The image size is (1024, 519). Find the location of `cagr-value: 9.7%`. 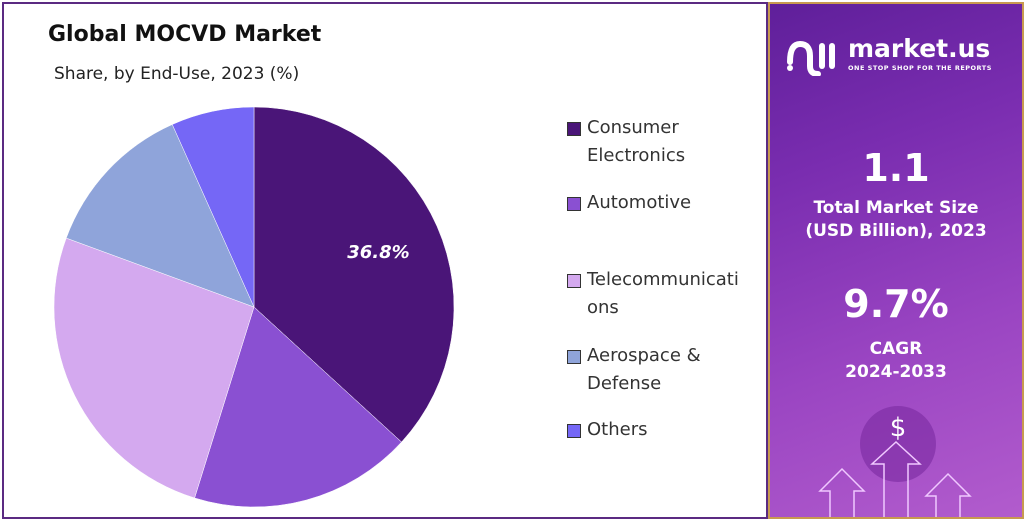

cagr-value: 9.7% is located at coordinates (896, 304).